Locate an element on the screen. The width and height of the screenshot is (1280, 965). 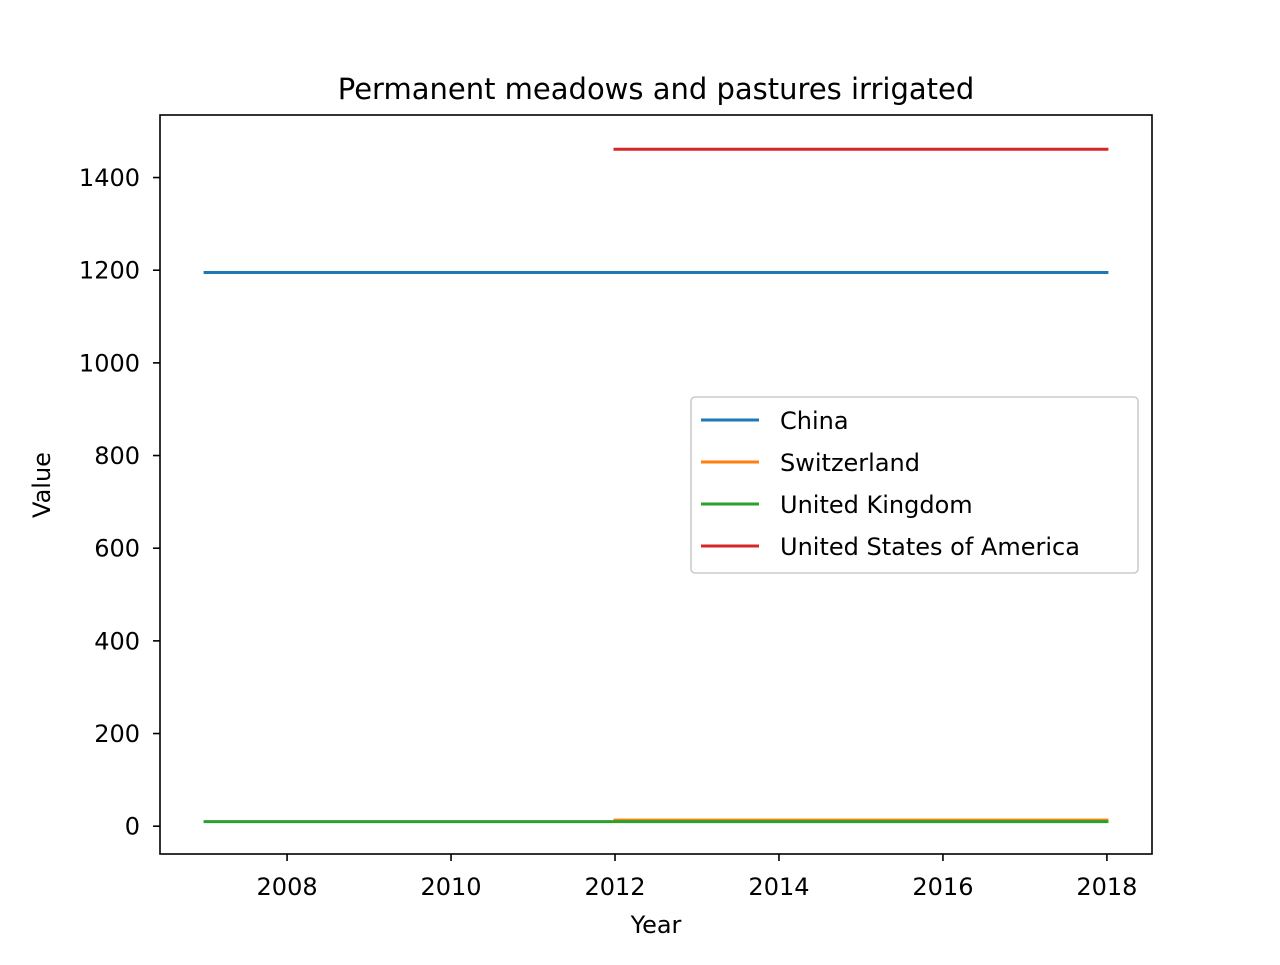
y-axis-label: Value is located at coordinates (42, 485).